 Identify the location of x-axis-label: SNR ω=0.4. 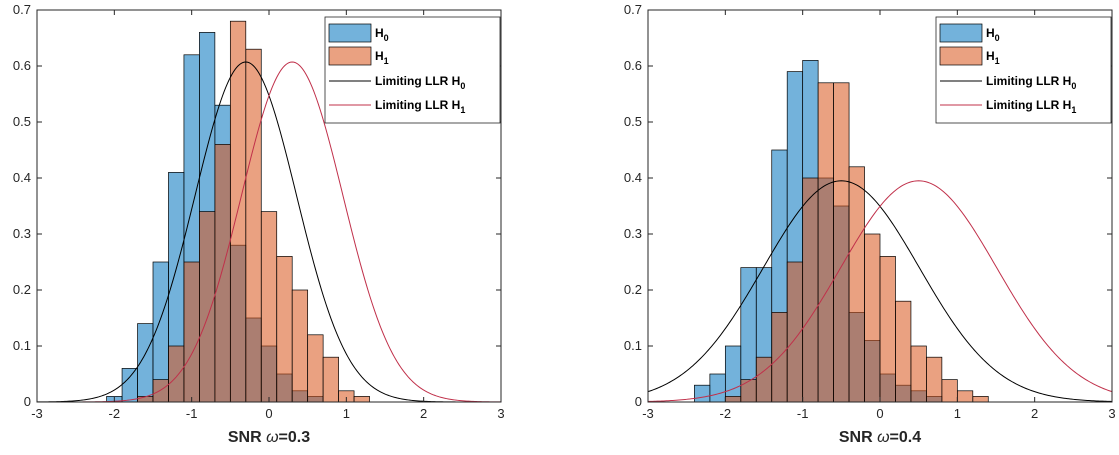
(880, 437).